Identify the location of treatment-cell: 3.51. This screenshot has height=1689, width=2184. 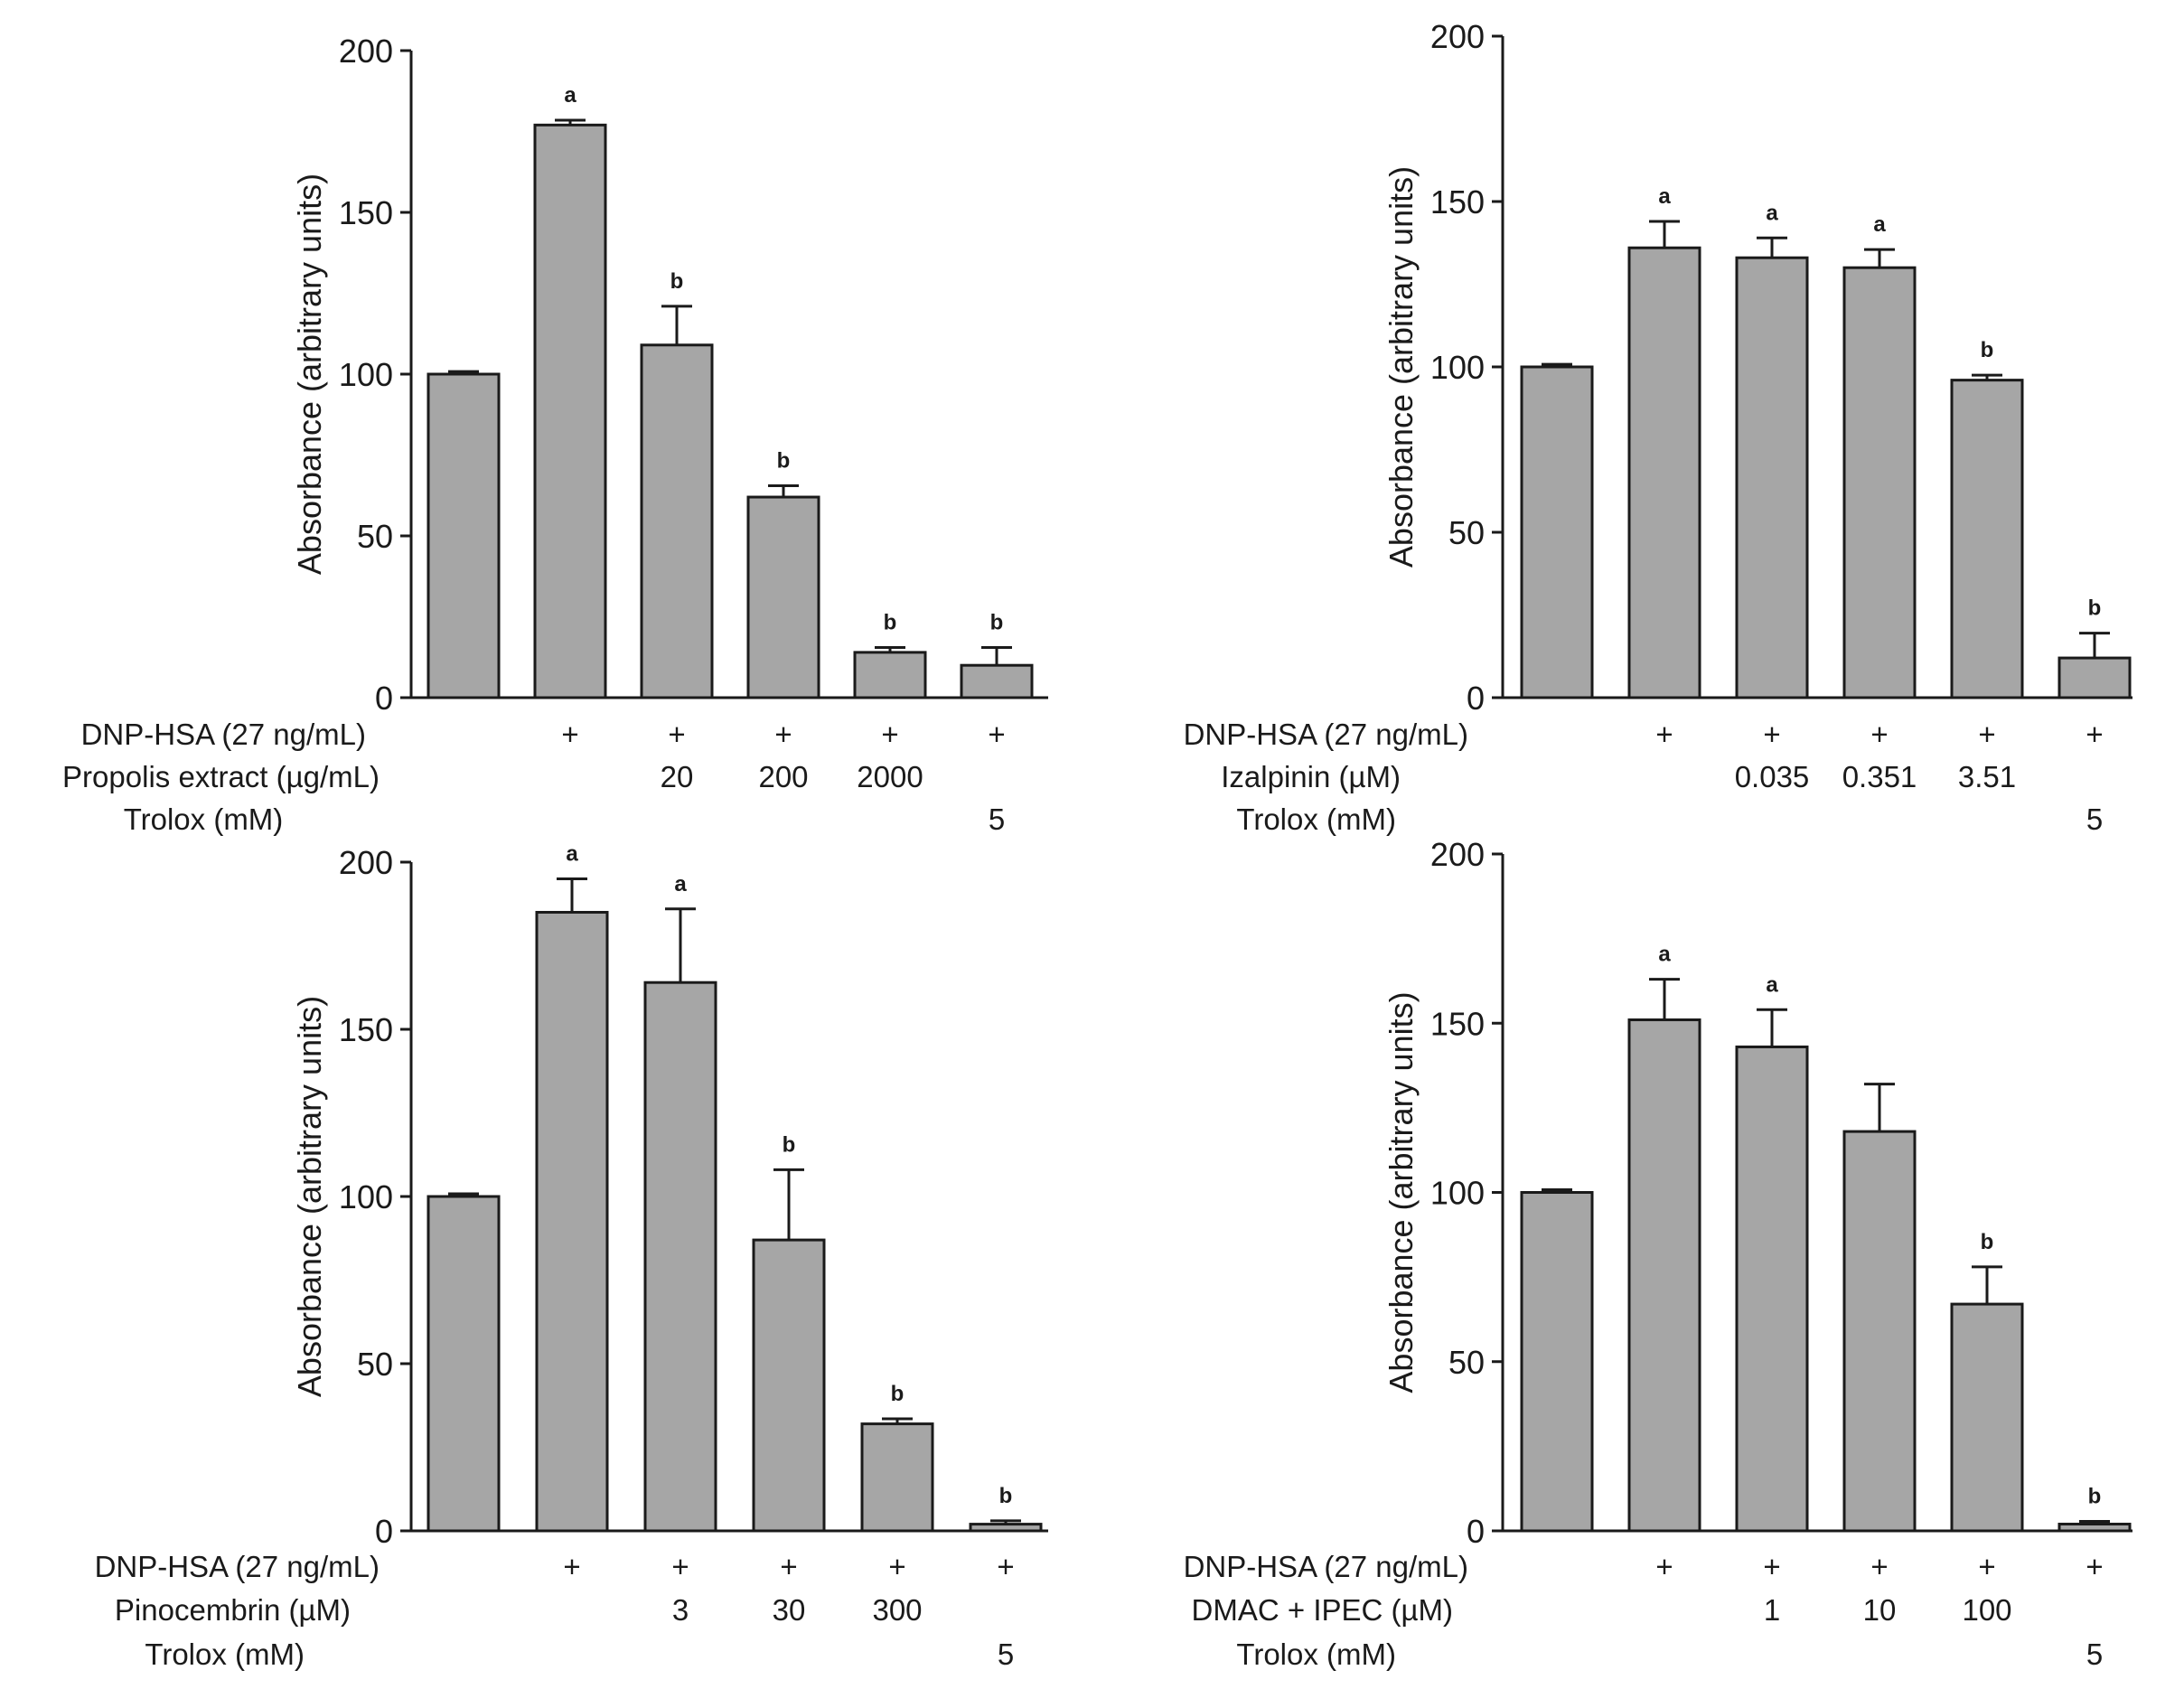
(1987, 777).